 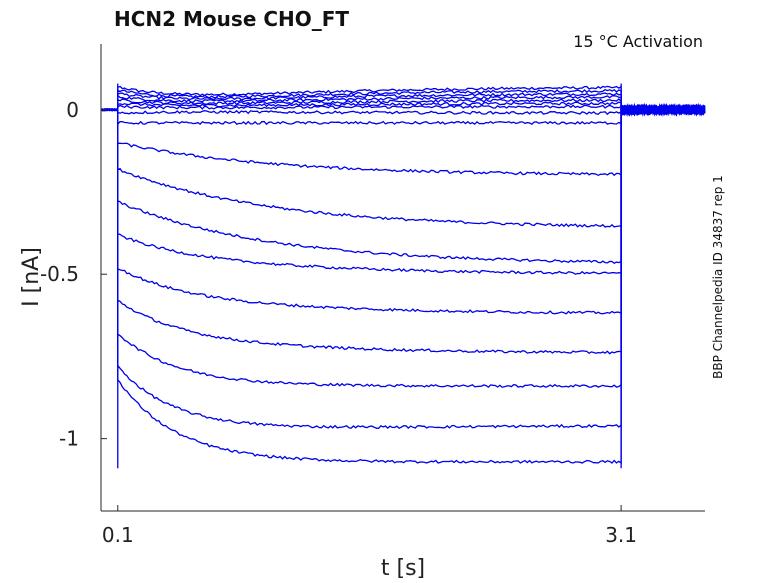 I want to click on x-tick-label-2: 3.1, so click(x=621, y=535).